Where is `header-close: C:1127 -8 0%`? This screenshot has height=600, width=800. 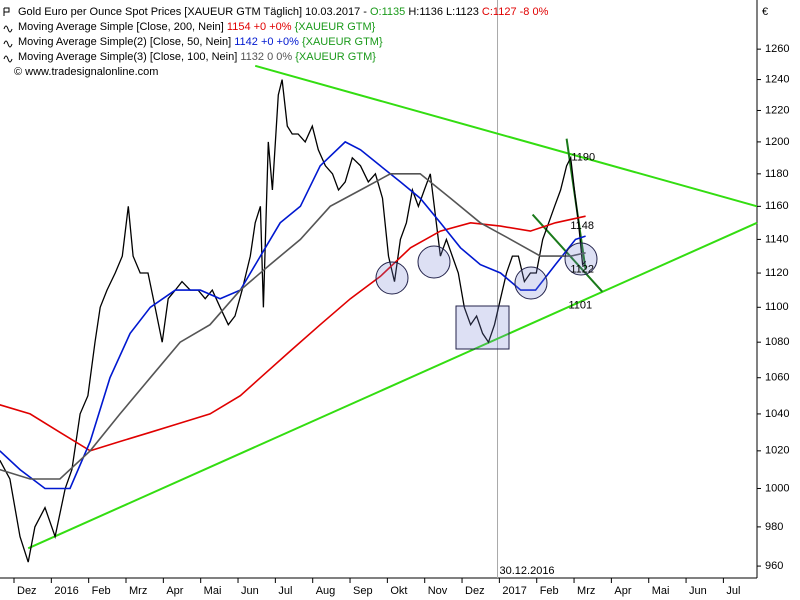 header-close: C:1127 -8 0% is located at coordinates (515, 12).